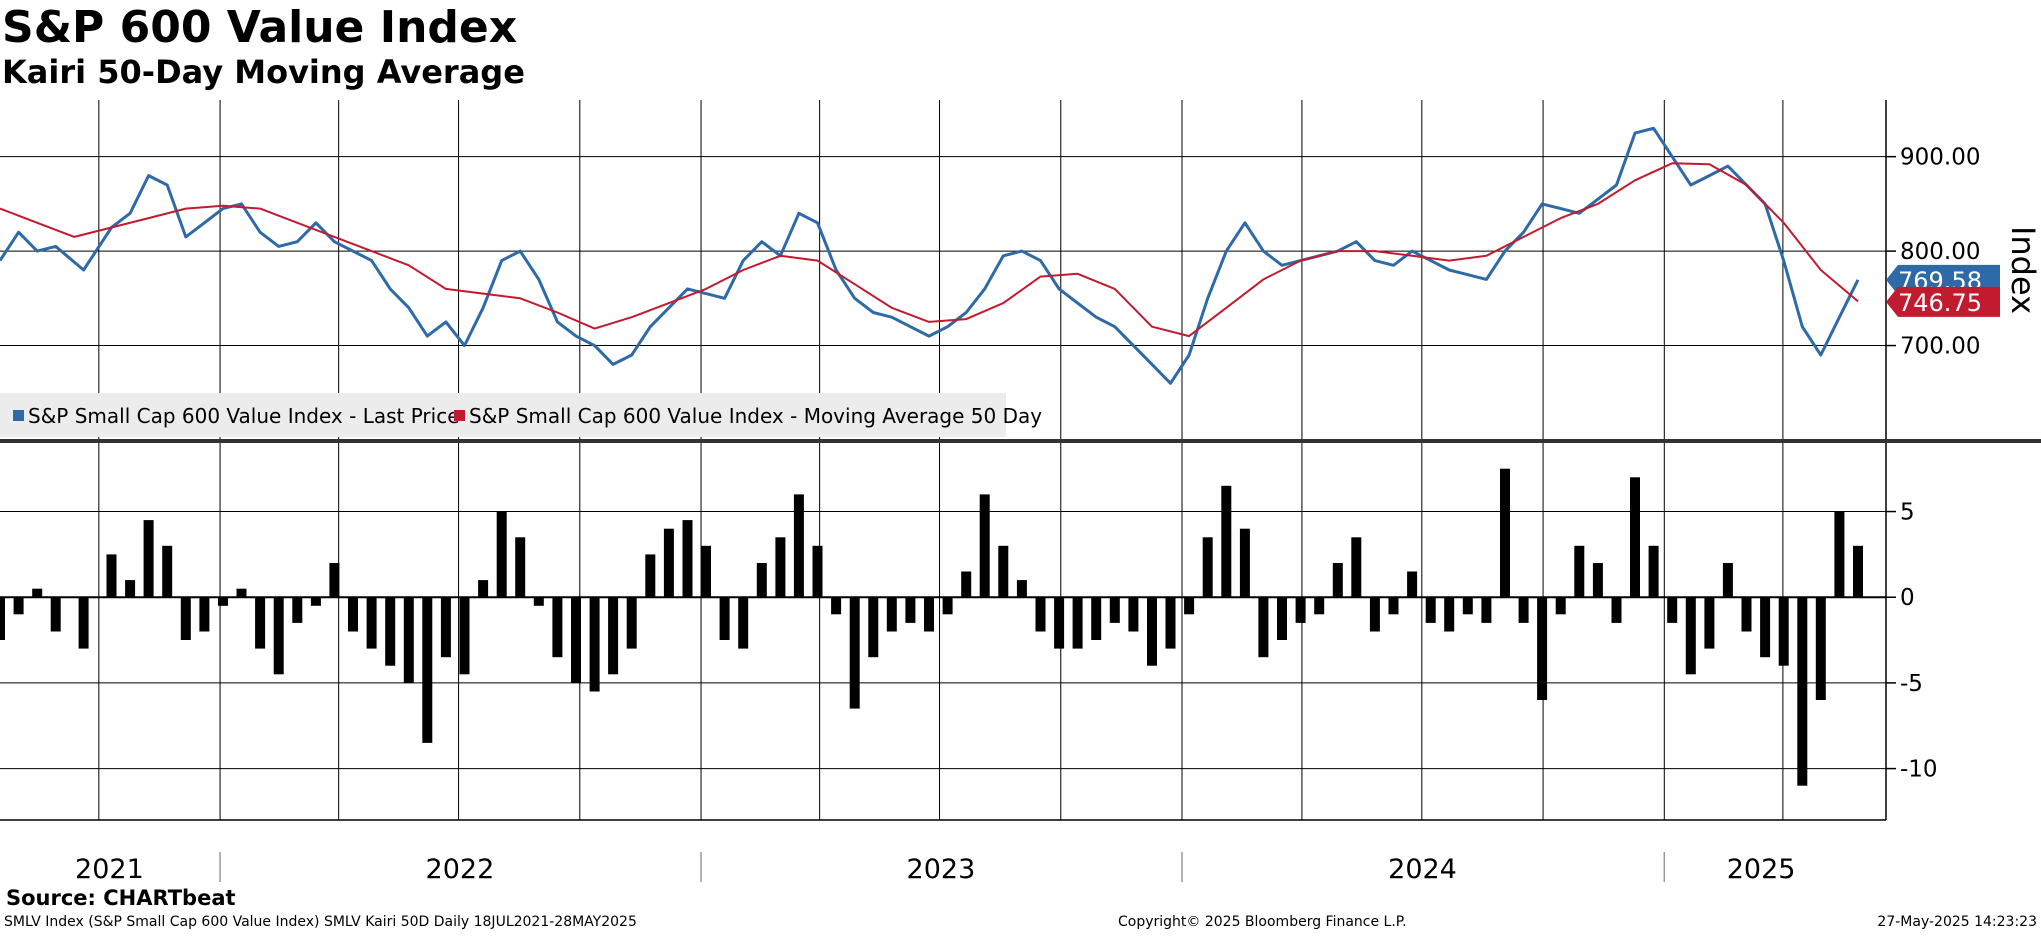 This screenshot has width=2041, height=936. Describe the element at coordinates (941, 869) in the screenshot. I see `year-label: 2023` at that location.